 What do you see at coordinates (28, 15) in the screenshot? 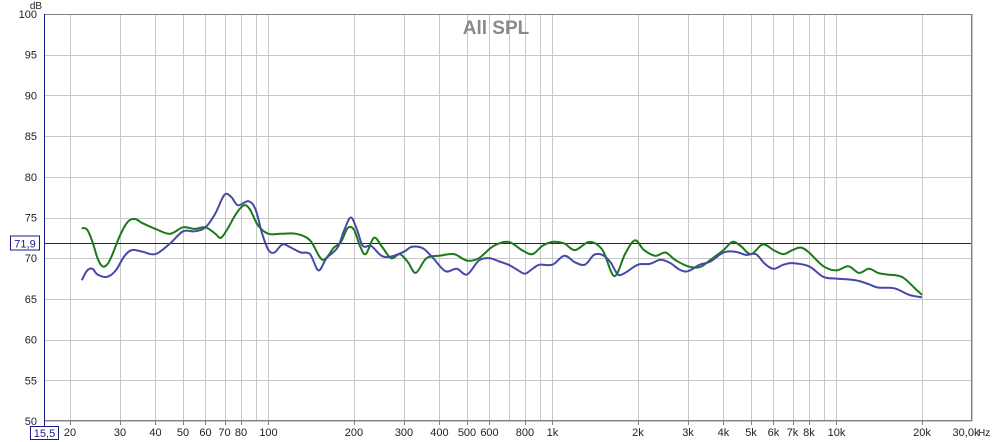
I see `y-tick-label: 100` at bounding box center [28, 15].